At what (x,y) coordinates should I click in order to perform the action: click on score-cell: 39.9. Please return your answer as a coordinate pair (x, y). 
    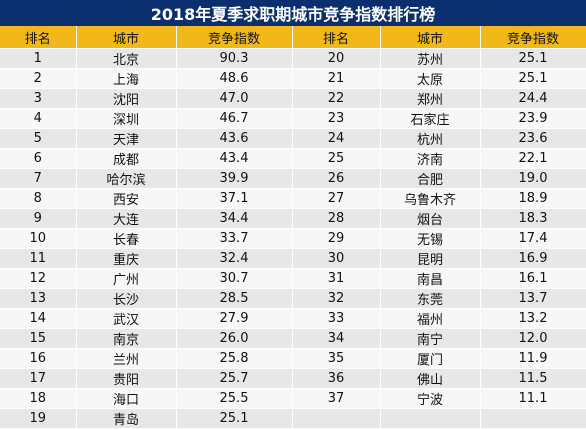
    Looking at the image, I should click on (234, 178).